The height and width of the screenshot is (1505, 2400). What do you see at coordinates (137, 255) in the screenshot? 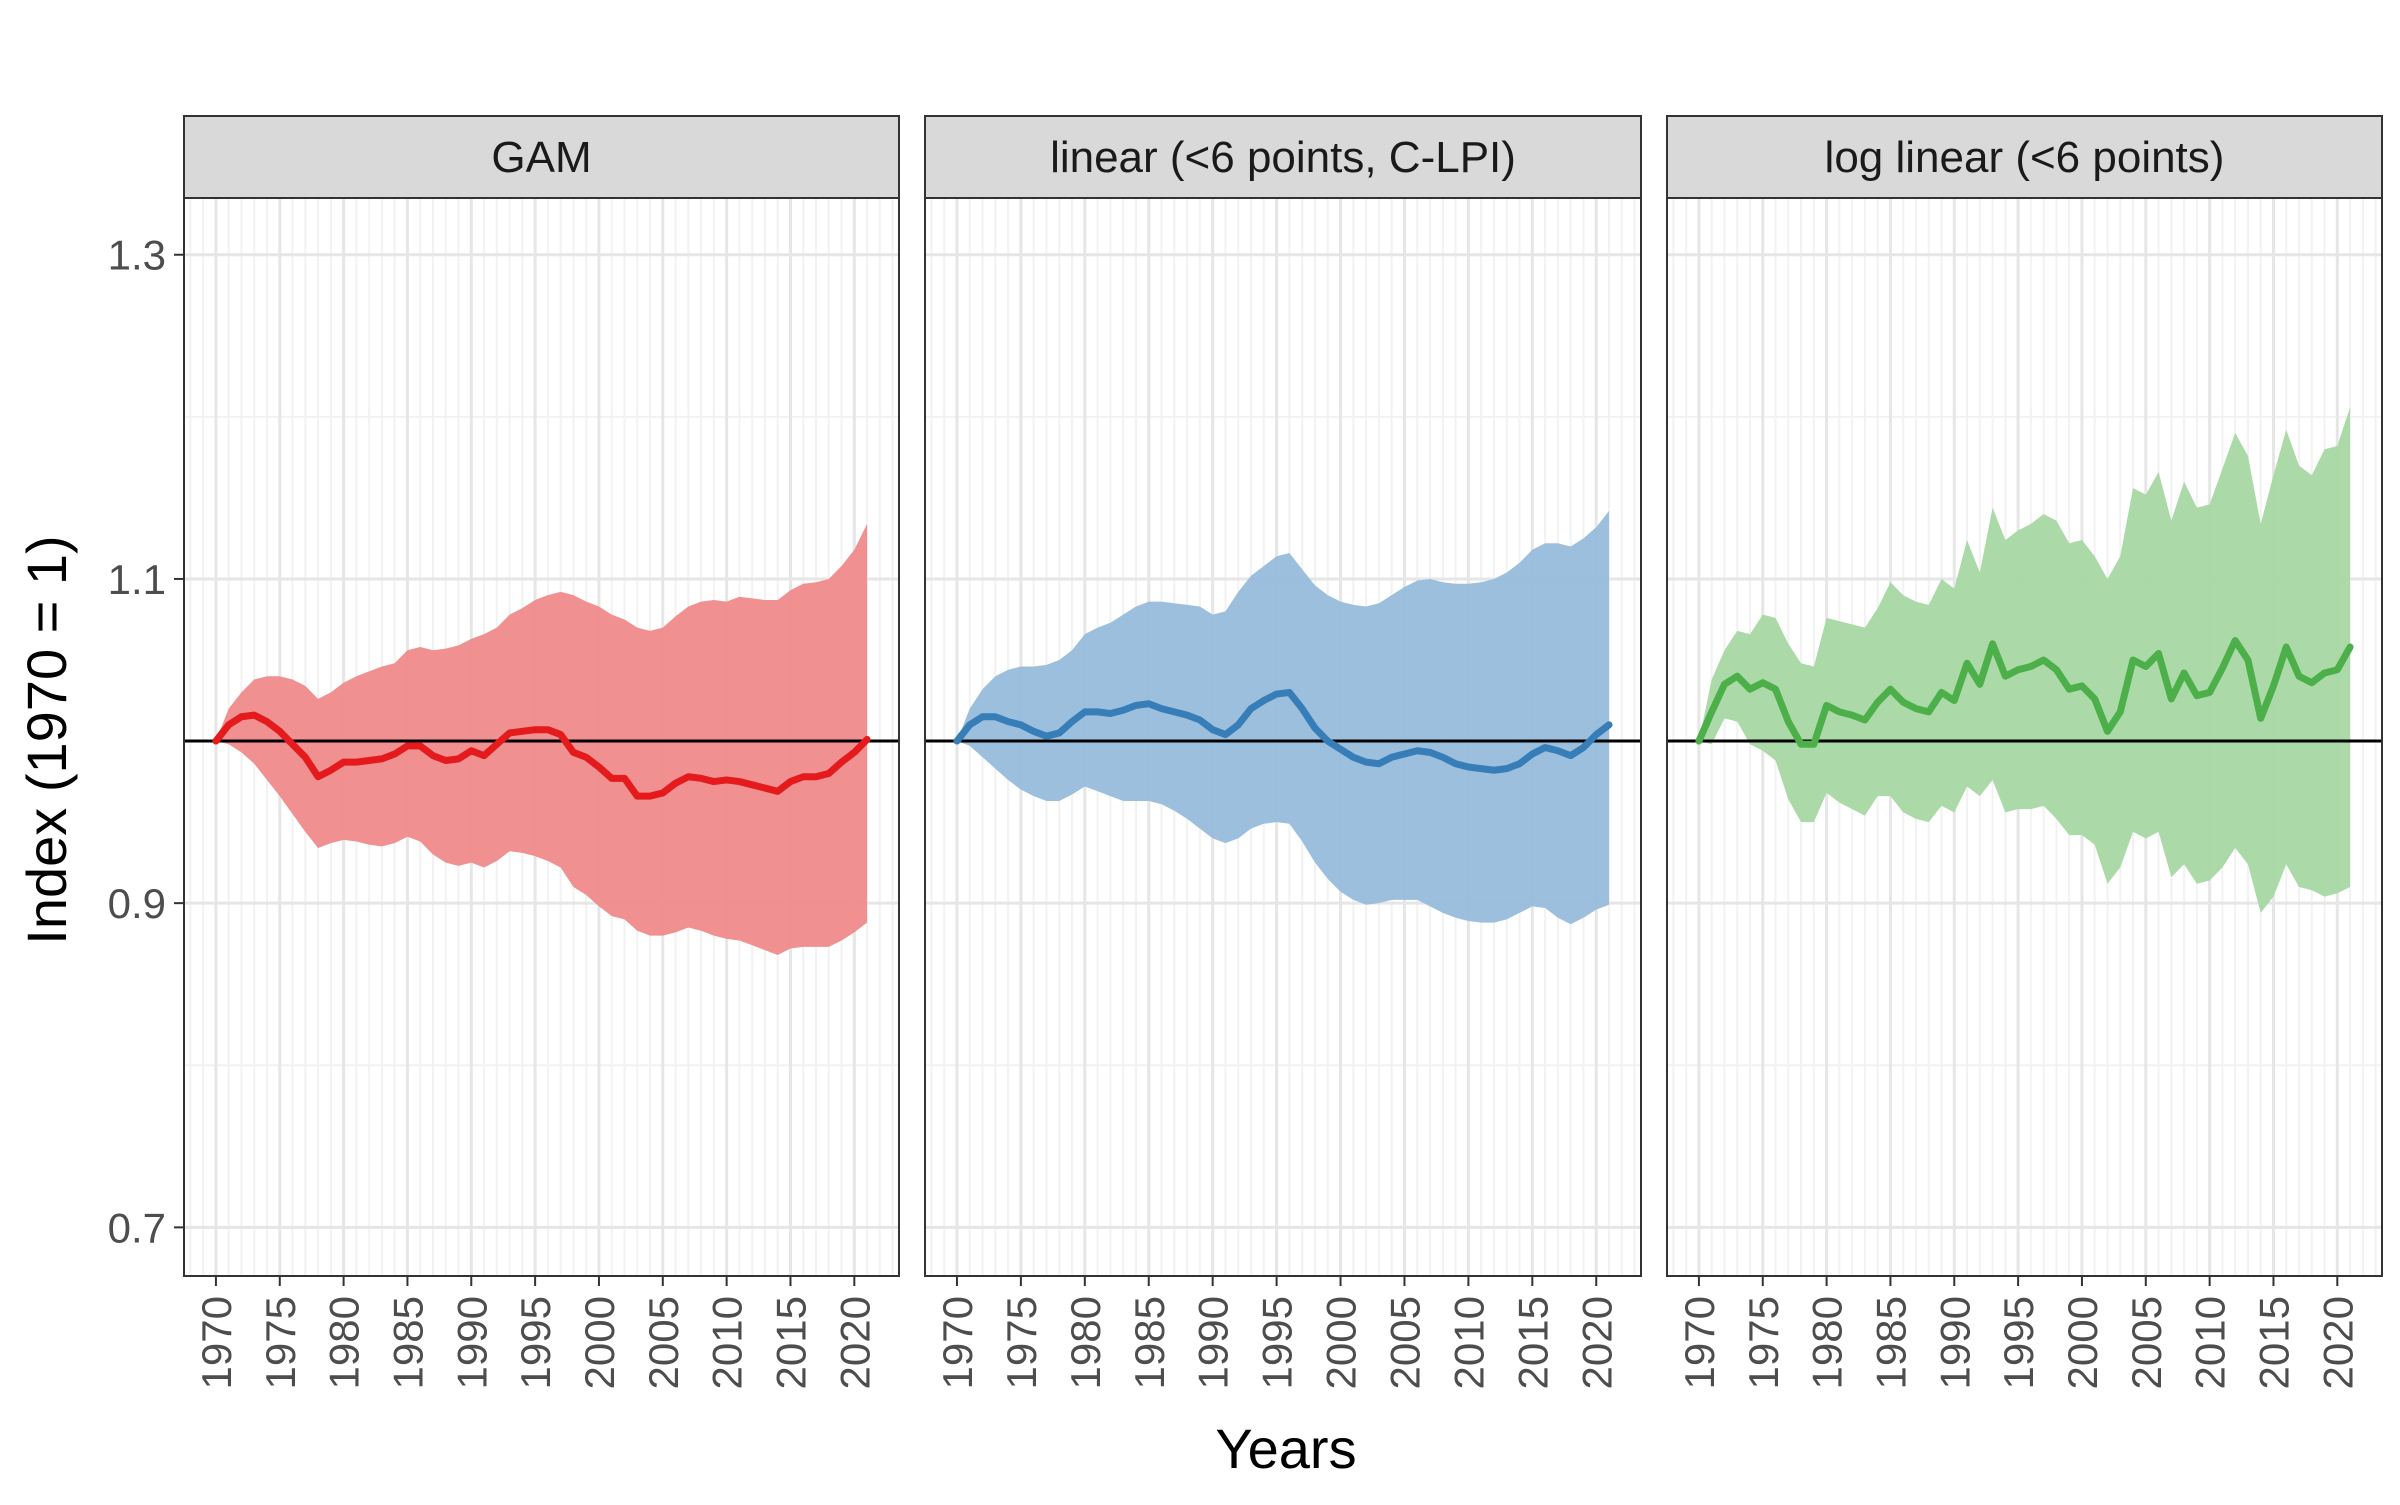
I see `y-tick-label: 1.3` at bounding box center [137, 255].